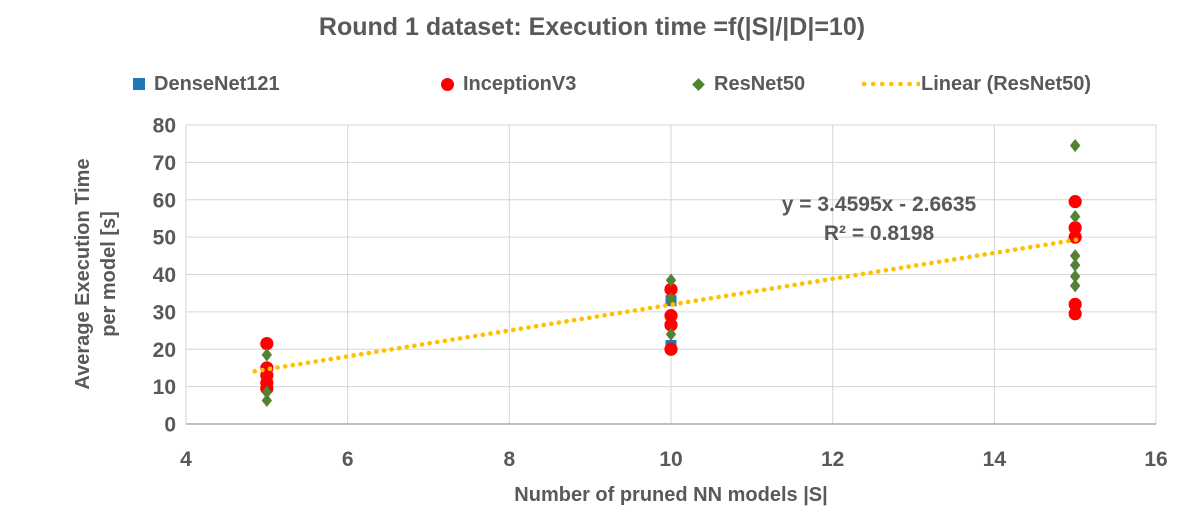 Image resolution: width=1184 pixels, height=529 pixels. Describe the element at coordinates (995, 459) in the screenshot. I see `x-axis-tick-label: 14` at that location.